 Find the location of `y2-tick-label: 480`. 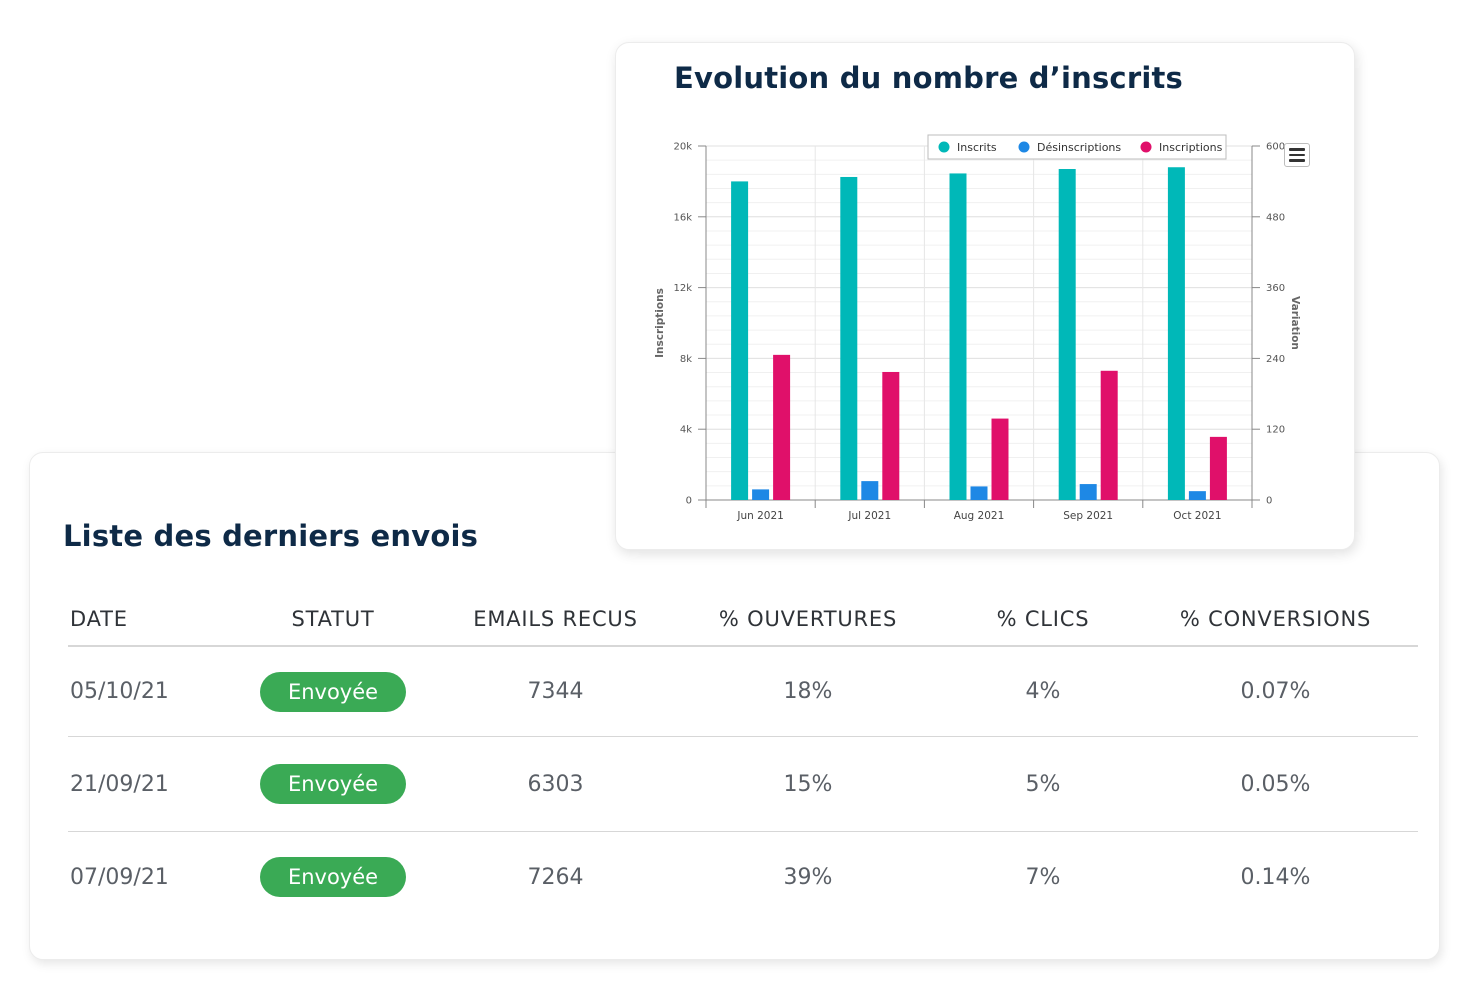

y2-tick-label: 480 is located at coordinates (1275, 217).